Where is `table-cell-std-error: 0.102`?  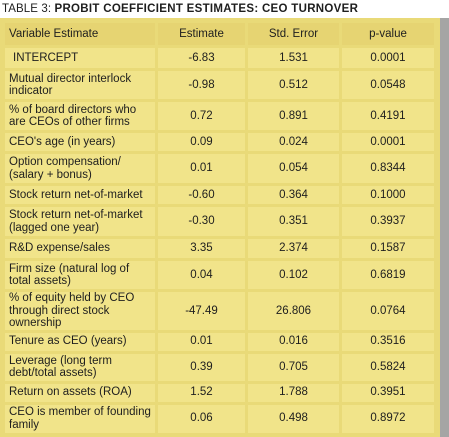 table-cell-std-error: 0.102 is located at coordinates (293, 275).